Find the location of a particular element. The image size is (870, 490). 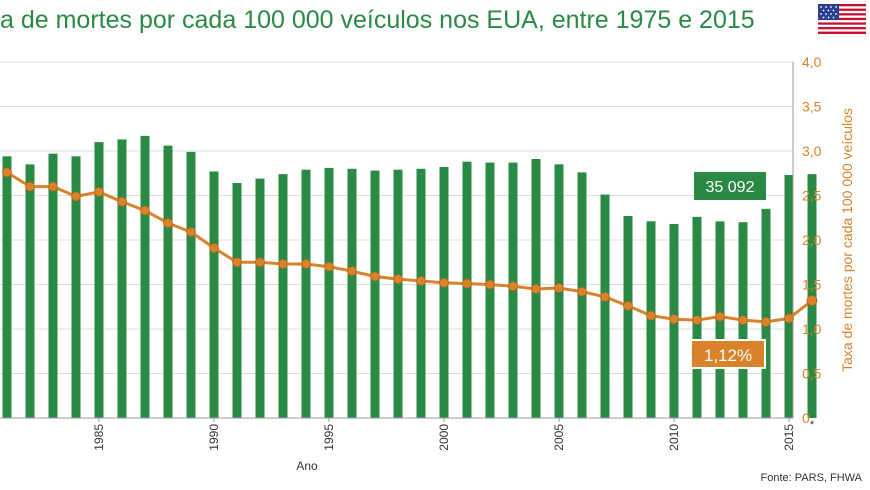

y-axis-label-right: Taxa de mortes por cada 100 000 veículos is located at coordinates (847, 240).